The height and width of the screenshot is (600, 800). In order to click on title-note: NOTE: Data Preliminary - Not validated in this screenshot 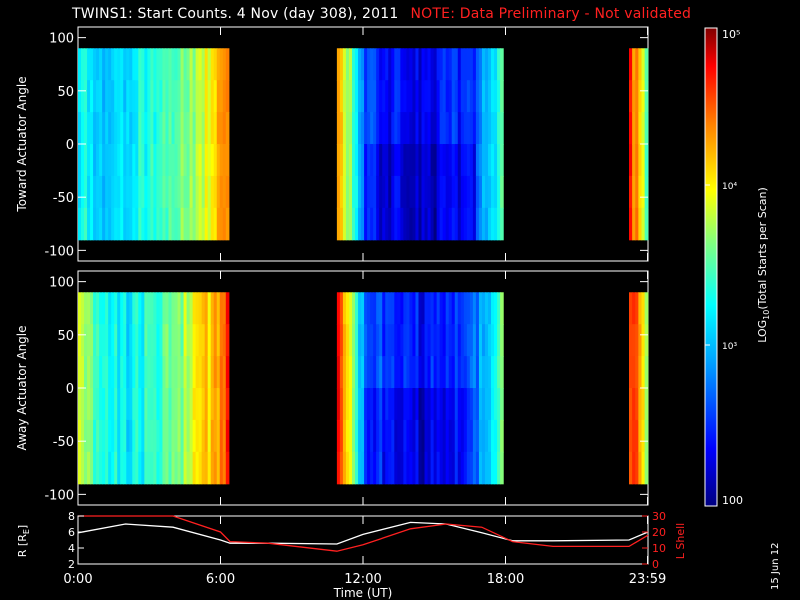, I will do `click(551, 14)`.